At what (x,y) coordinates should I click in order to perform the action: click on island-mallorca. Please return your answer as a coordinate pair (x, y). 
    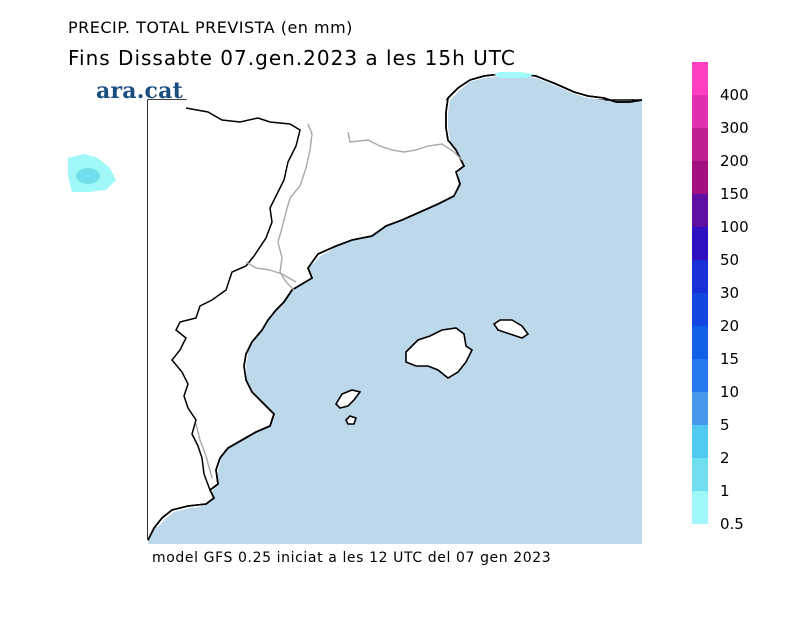
    Looking at the image, I should click on (439, 353).